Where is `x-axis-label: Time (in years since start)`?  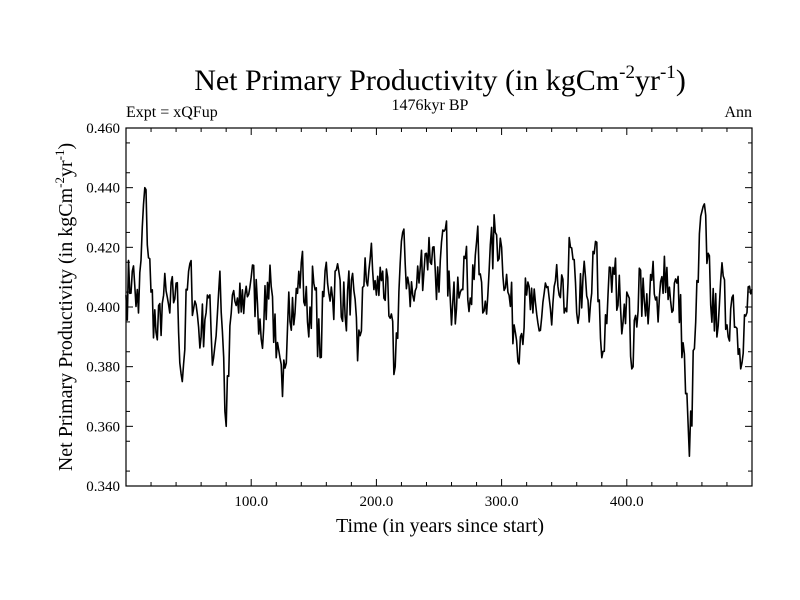
x-axis-label: Time (in years since start) is located at coordinates (440, 526).